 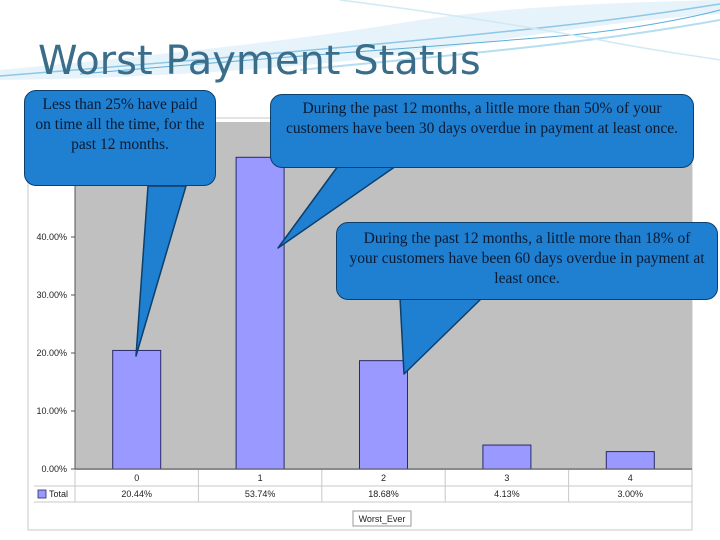 What do you see at coordinates (136, 494) in the screenshot?
I see `data-label: 20.44%` at bounding box center [136, 494].